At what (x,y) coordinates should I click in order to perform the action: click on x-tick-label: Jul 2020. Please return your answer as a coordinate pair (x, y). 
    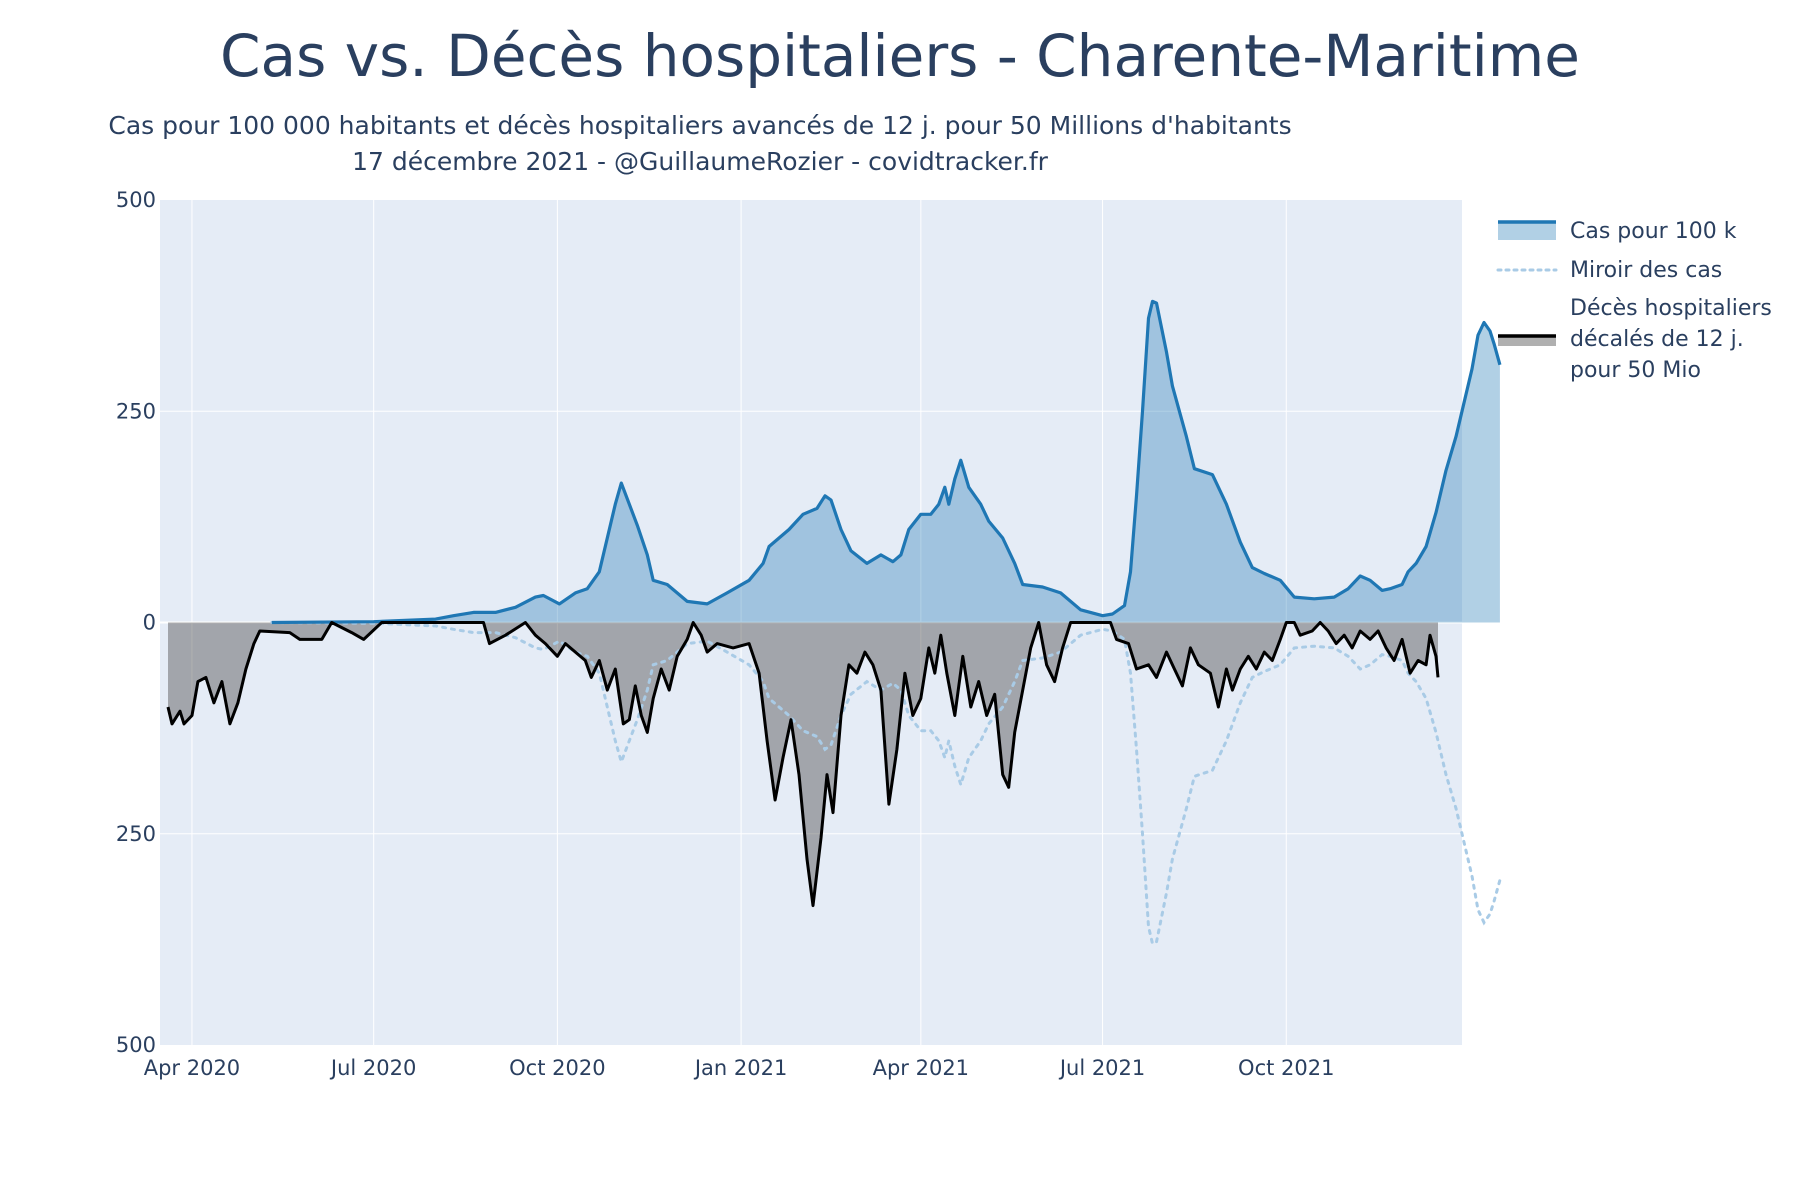
    Looking at the image, I should click on (372, 1068).